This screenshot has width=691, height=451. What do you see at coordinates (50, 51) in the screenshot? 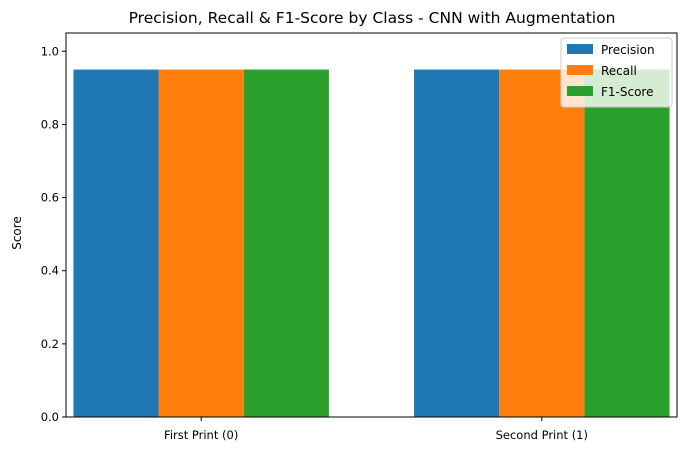
I see `y-tick-label: 1.0` at bounding box center [50, 51].